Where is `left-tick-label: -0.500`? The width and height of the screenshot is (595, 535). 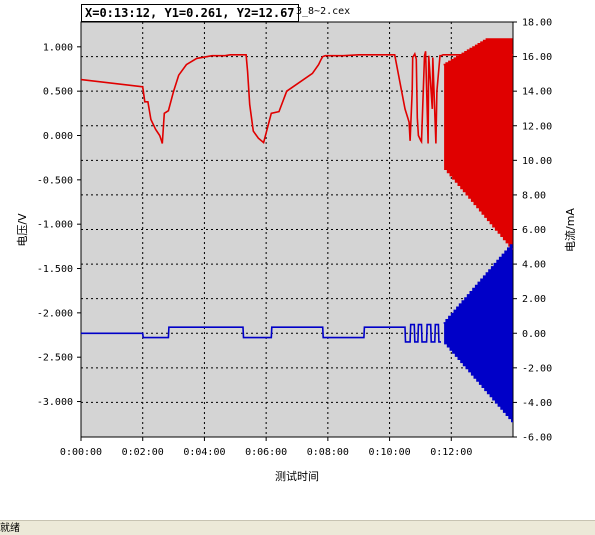 left-tick-label: -0.500 is located at coordinates (55, 180).